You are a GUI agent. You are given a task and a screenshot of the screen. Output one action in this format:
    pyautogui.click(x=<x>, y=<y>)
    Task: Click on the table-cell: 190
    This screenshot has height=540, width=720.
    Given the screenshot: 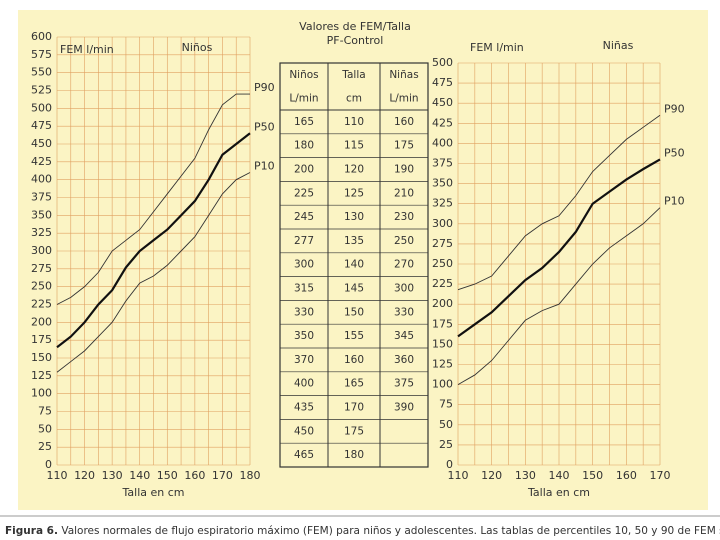 What is the action you would take?
    pyautogui.click(x=404, y=170)
    